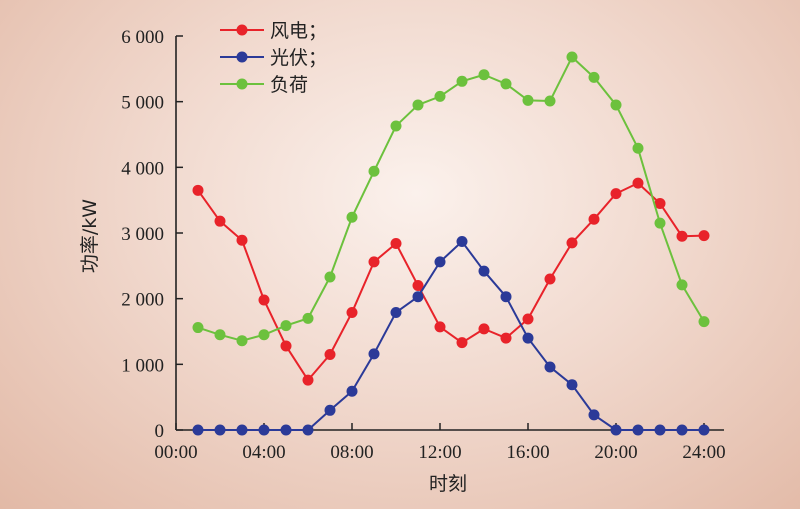 Image resolution: width=800 pixels, height=509 pixels. I want to click on y-tick-label: 2 000, so click(142, 300).